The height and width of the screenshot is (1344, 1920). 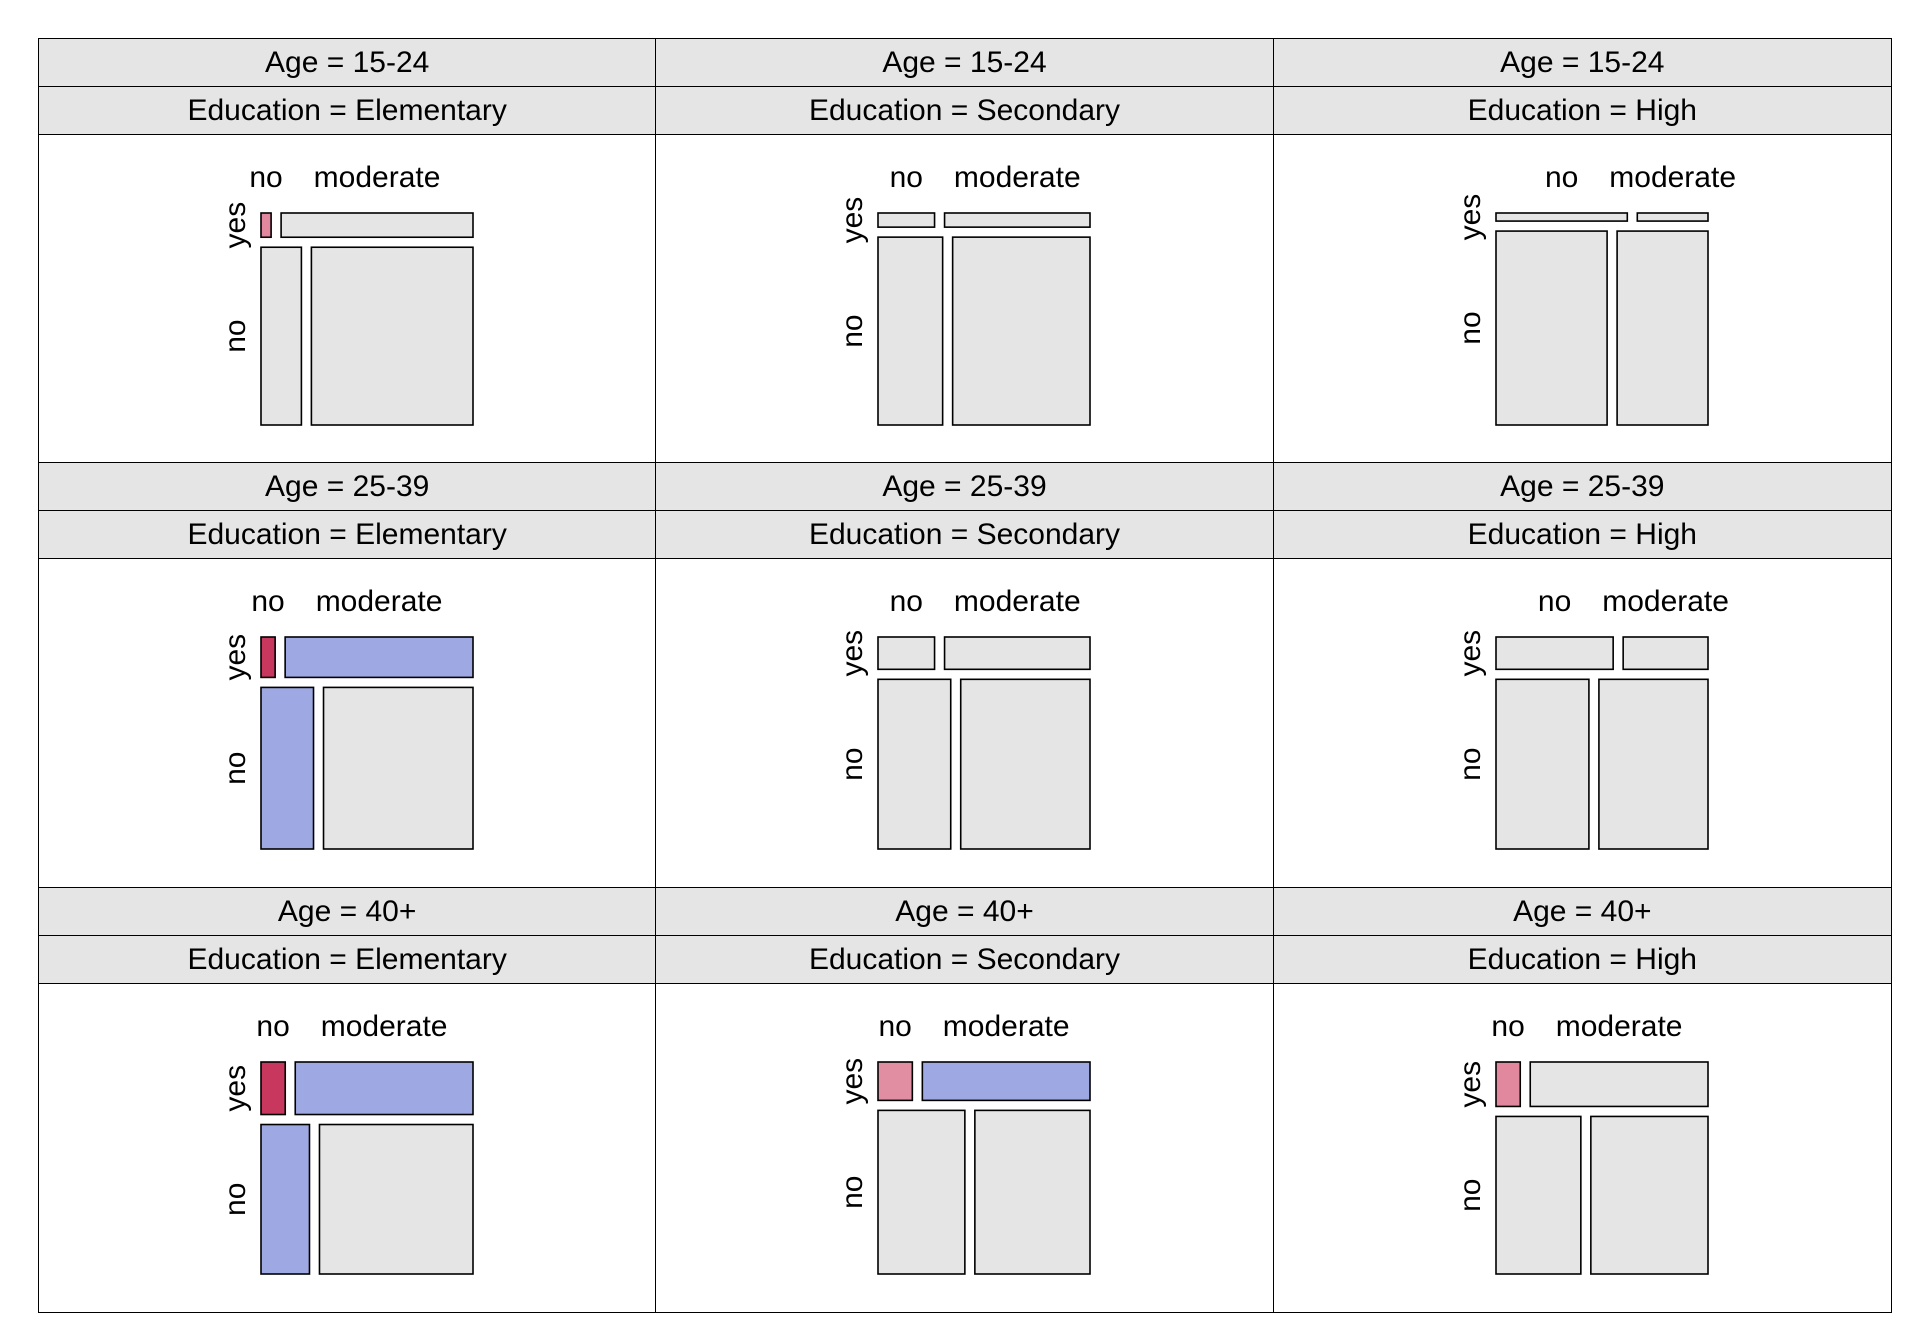 I want to click on strip-age: Age = 25-39, so click(x=964, y=487).